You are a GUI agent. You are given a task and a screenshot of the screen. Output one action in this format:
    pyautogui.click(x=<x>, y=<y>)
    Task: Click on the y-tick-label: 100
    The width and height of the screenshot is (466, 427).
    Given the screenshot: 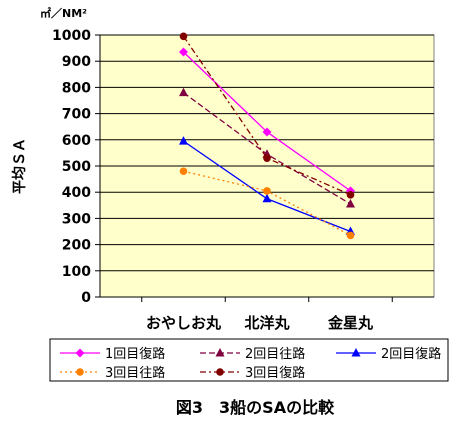 What is the action you would take?
    pyautogui.click(x=76, y=272)
    